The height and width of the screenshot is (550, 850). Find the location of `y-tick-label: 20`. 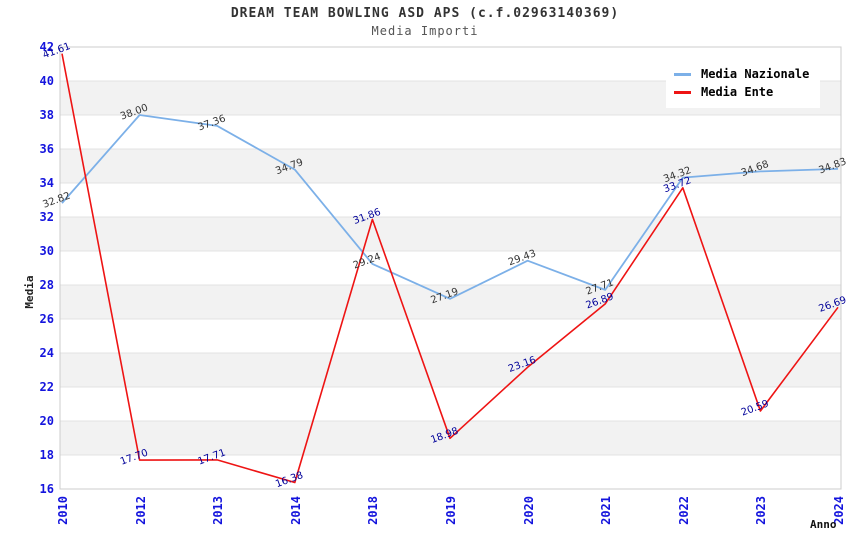

y-tick-label: 20 is located at coordinates (47, 421).